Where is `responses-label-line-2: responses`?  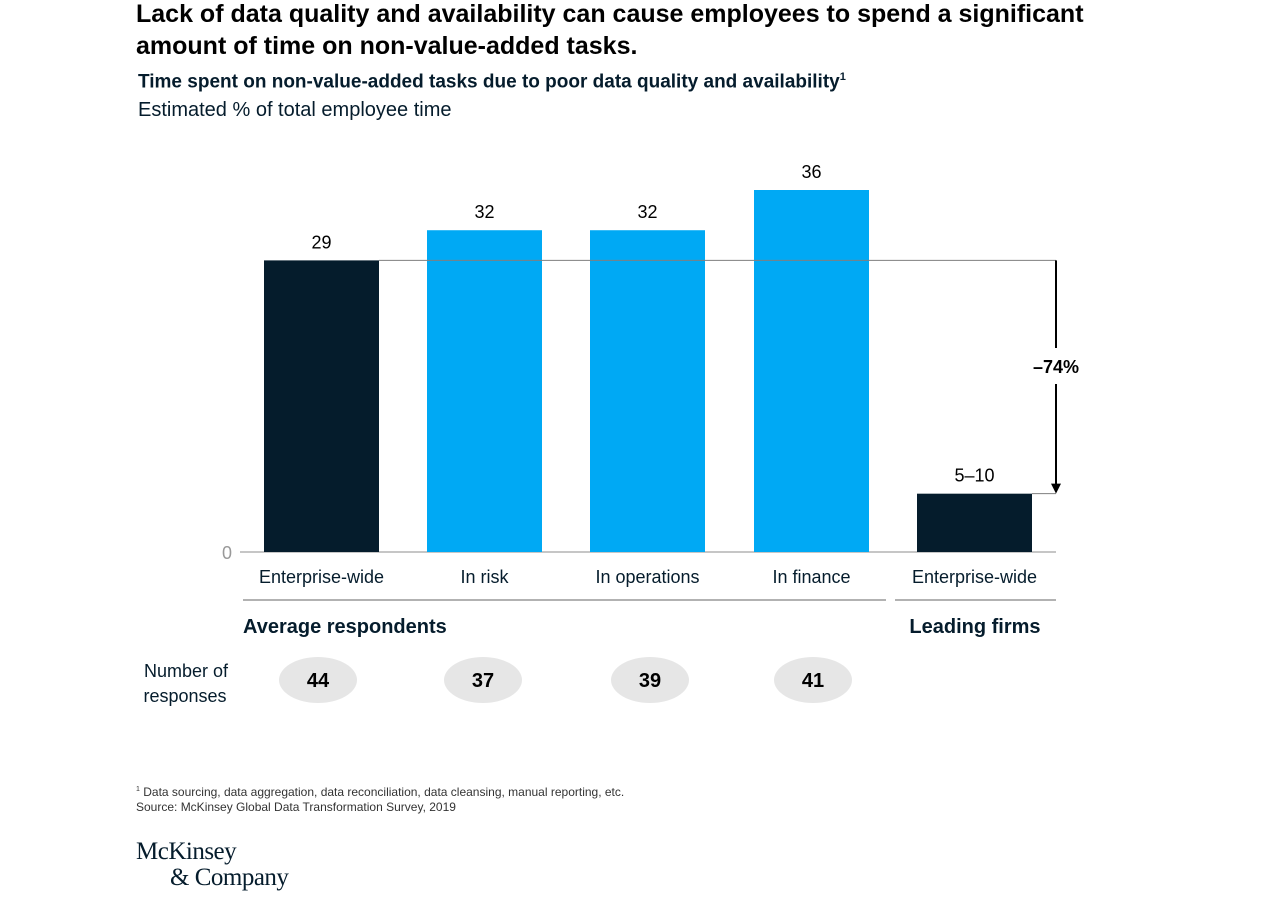
responses-label-line-2: responses is located at coordinates (184, 696).